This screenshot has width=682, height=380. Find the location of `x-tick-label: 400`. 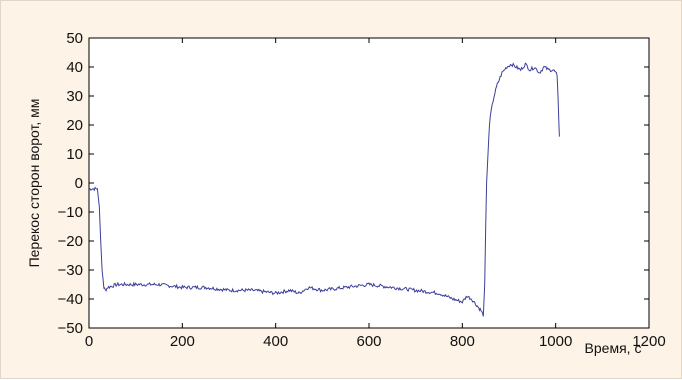

x-tick-label: 400 is located at coordinates (275, 341).